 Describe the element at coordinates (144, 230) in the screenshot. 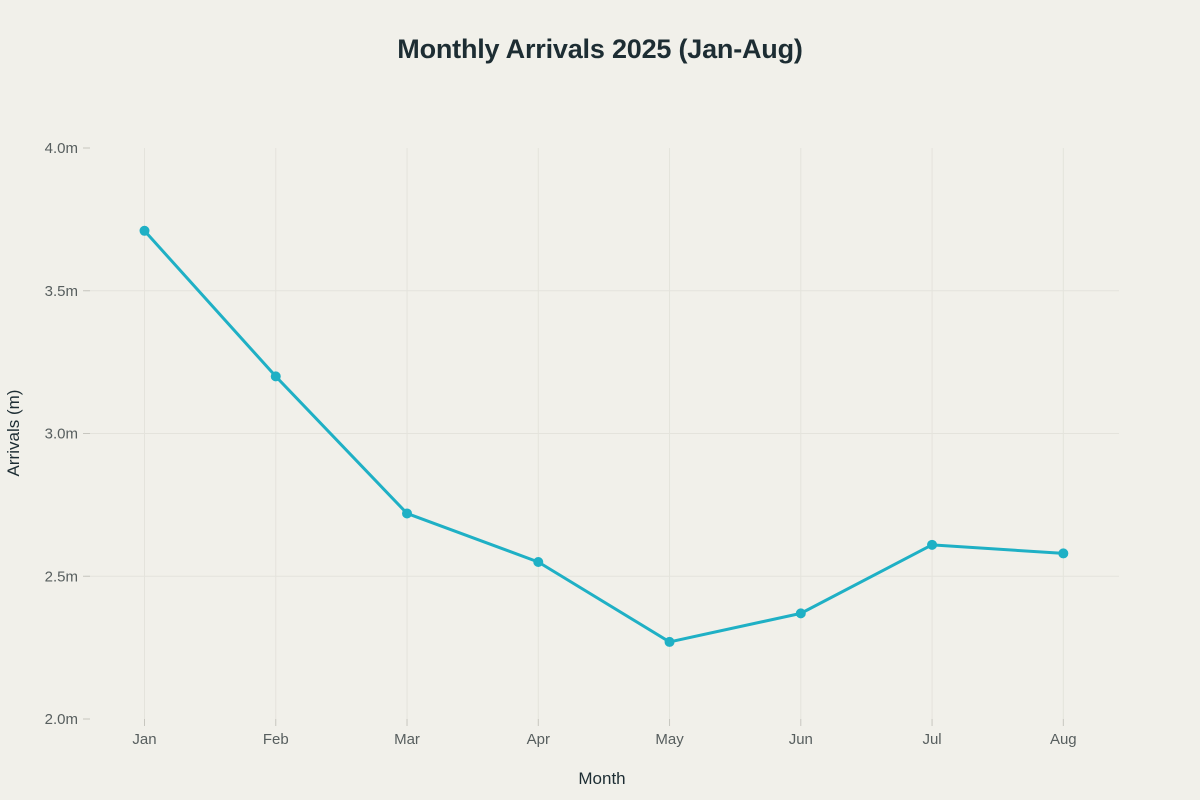

I see `data-point-jan` at that location.